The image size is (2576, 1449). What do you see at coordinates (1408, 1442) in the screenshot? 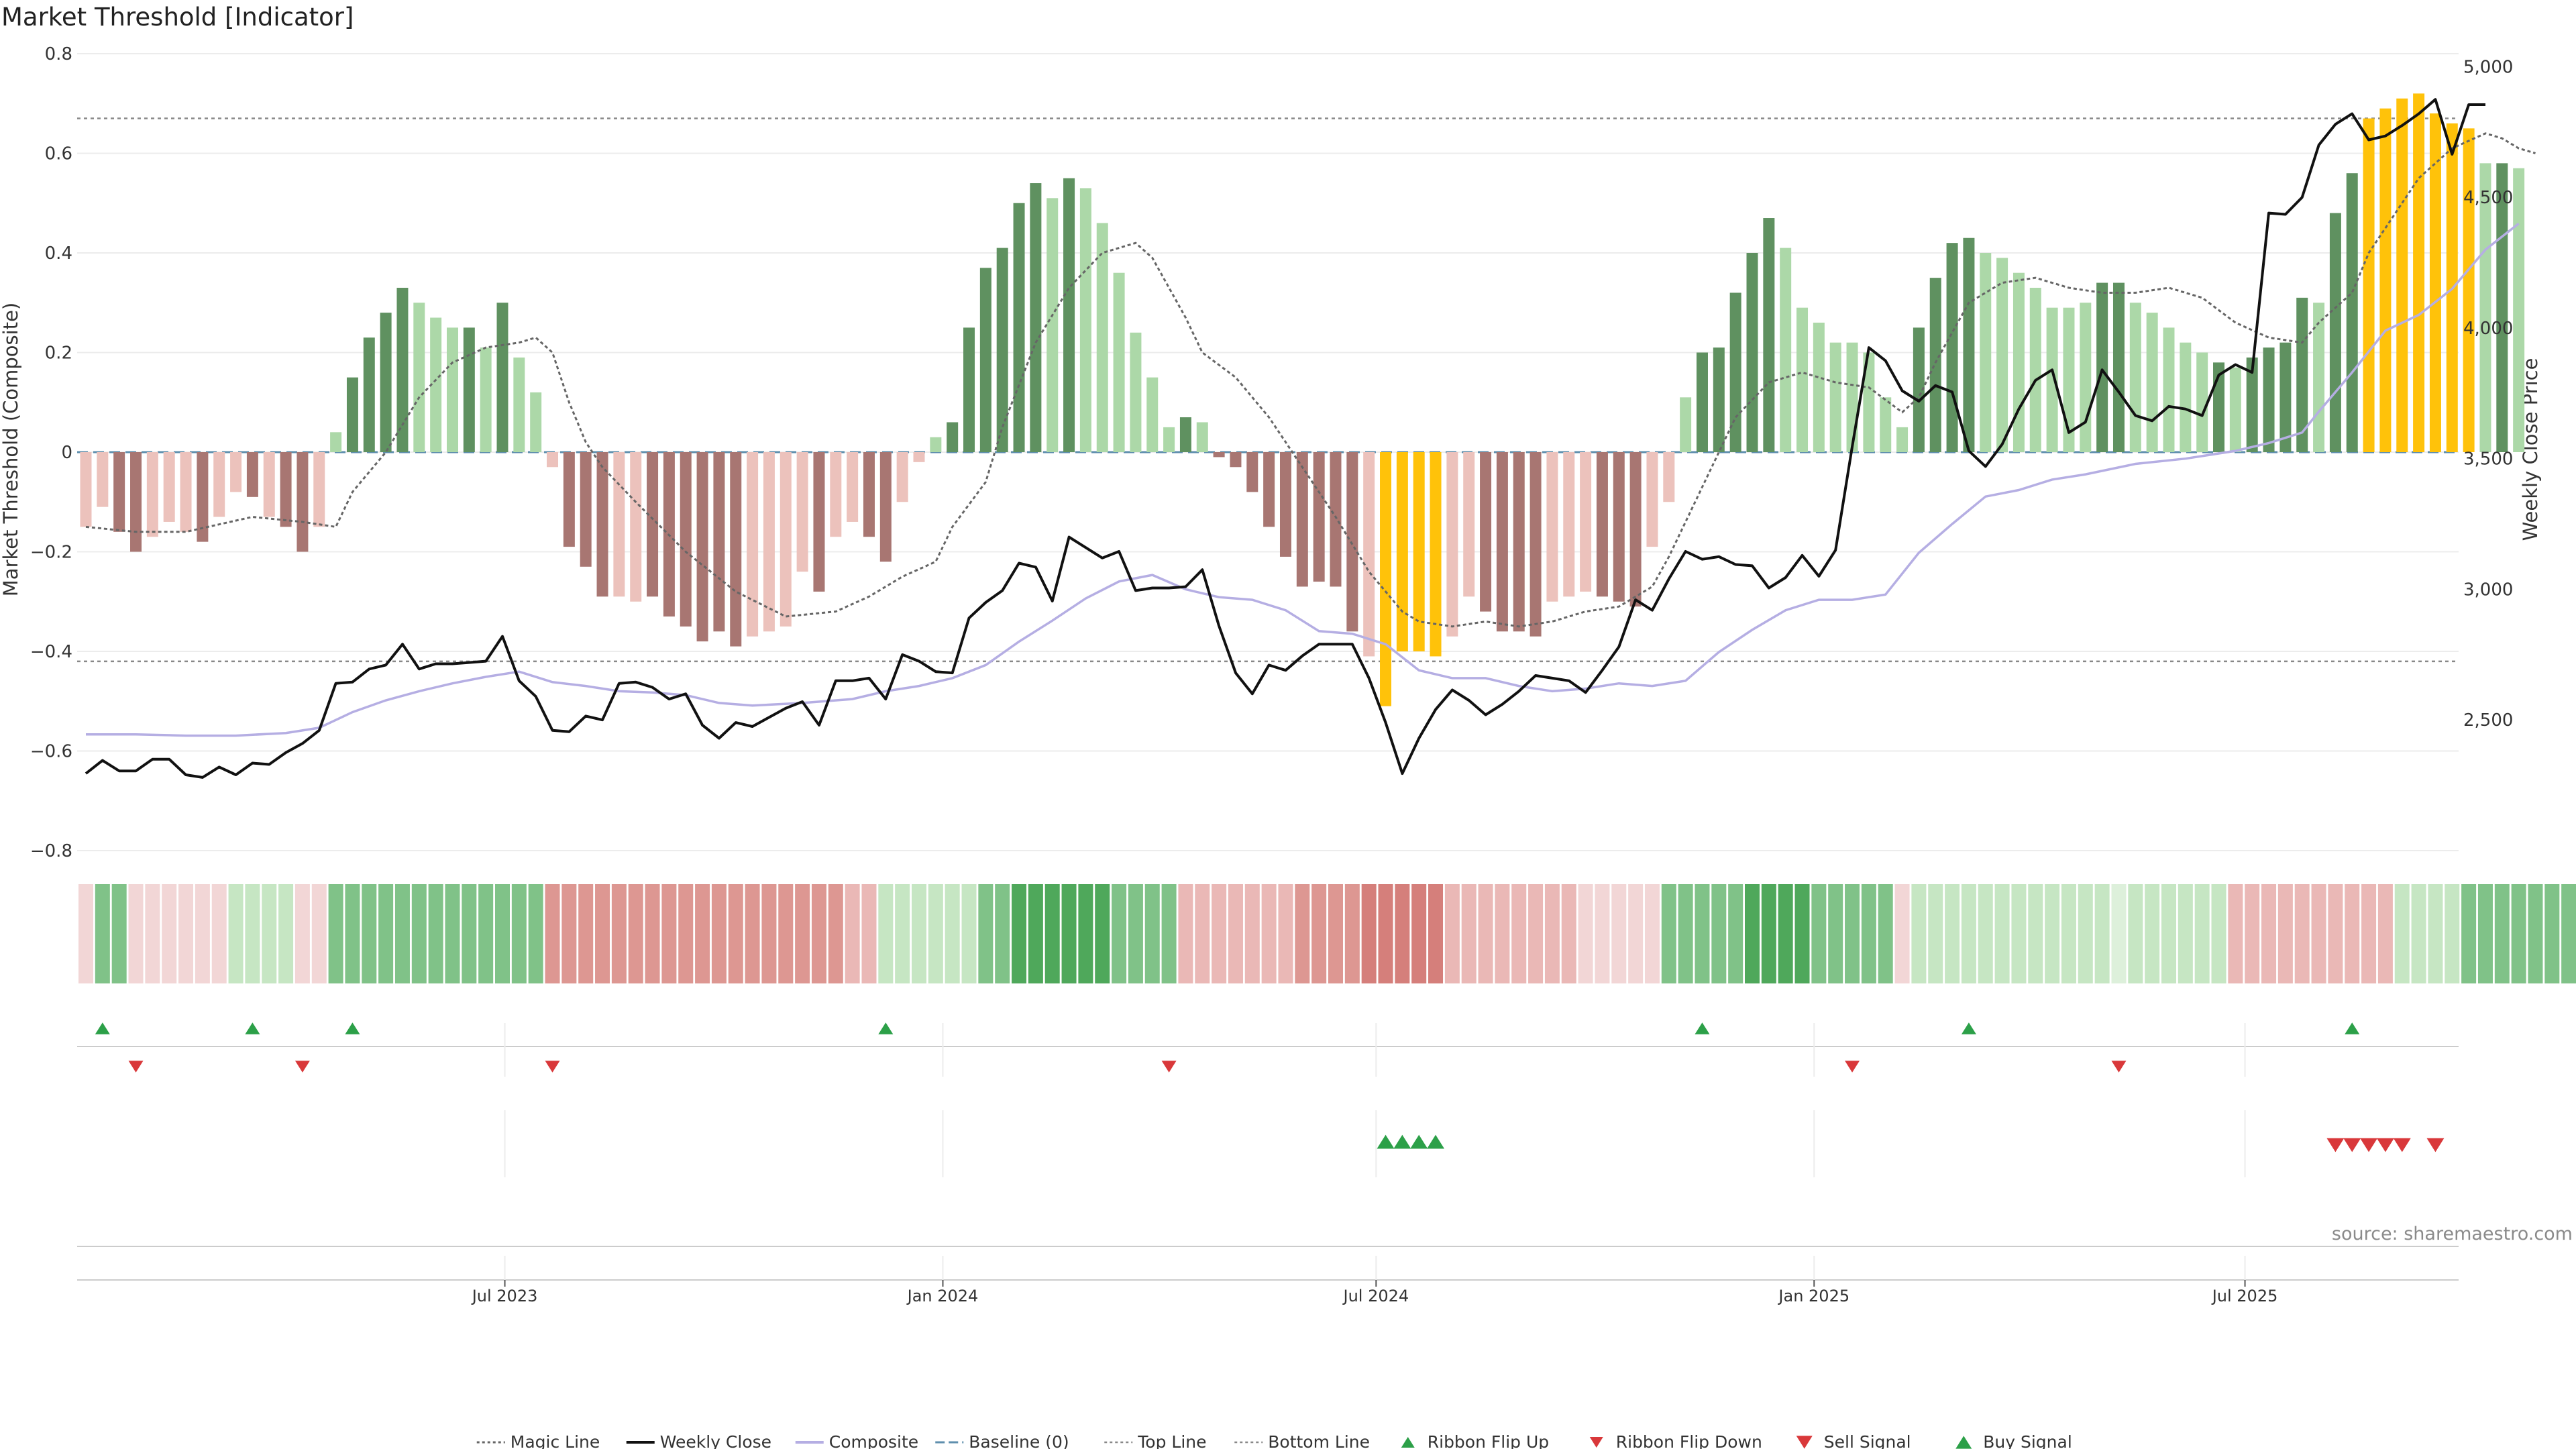
I see `legend-symbol` at bounding box center [1408, 1442].